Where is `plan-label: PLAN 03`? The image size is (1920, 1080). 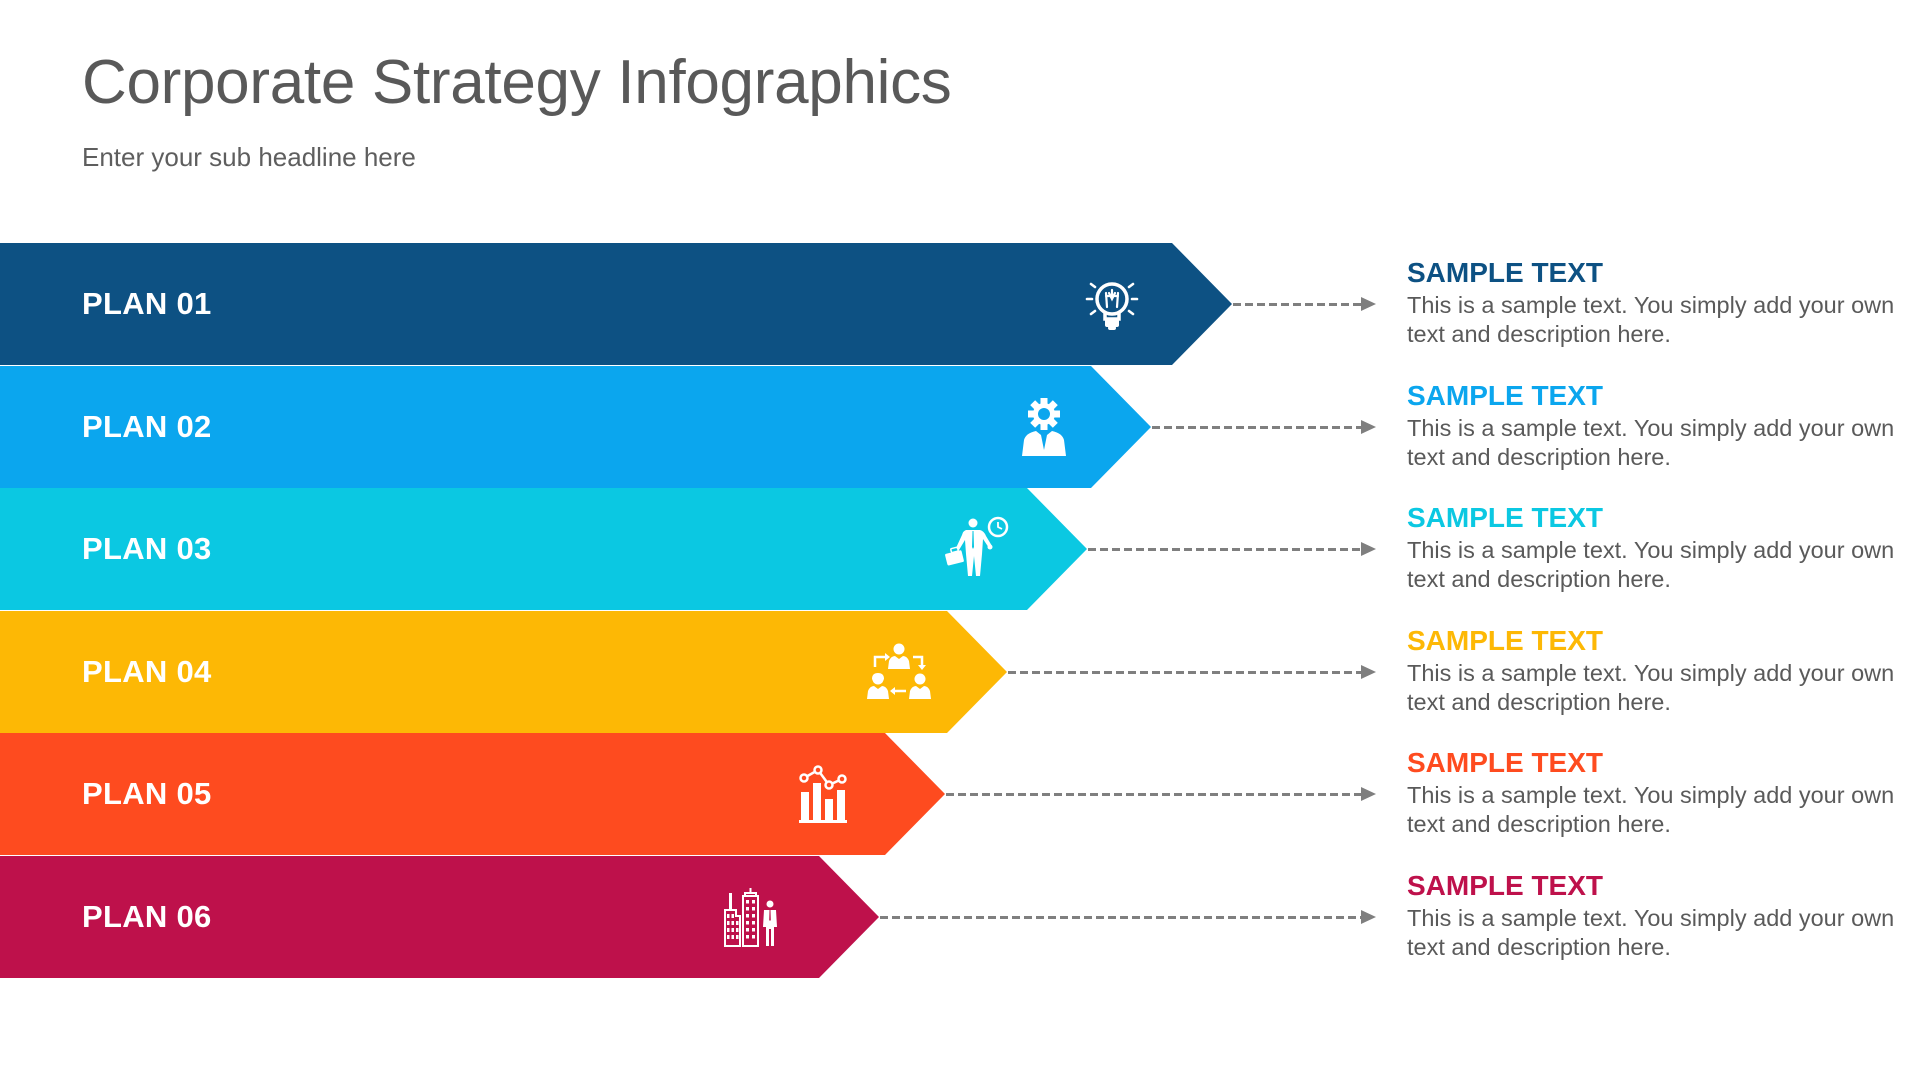 plan-label: PLAN 03 is located at coordinates (147, 548).